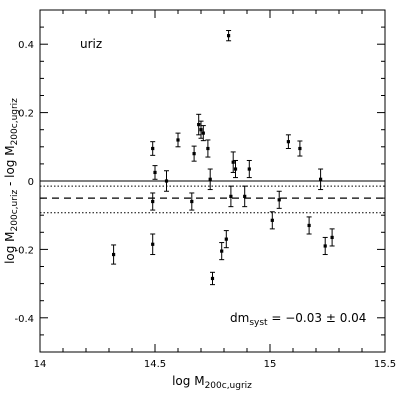 Image resolution: width=406 pixels, height=406 pixels. I want to click on y-tick-label: 0, so click(31, 182).